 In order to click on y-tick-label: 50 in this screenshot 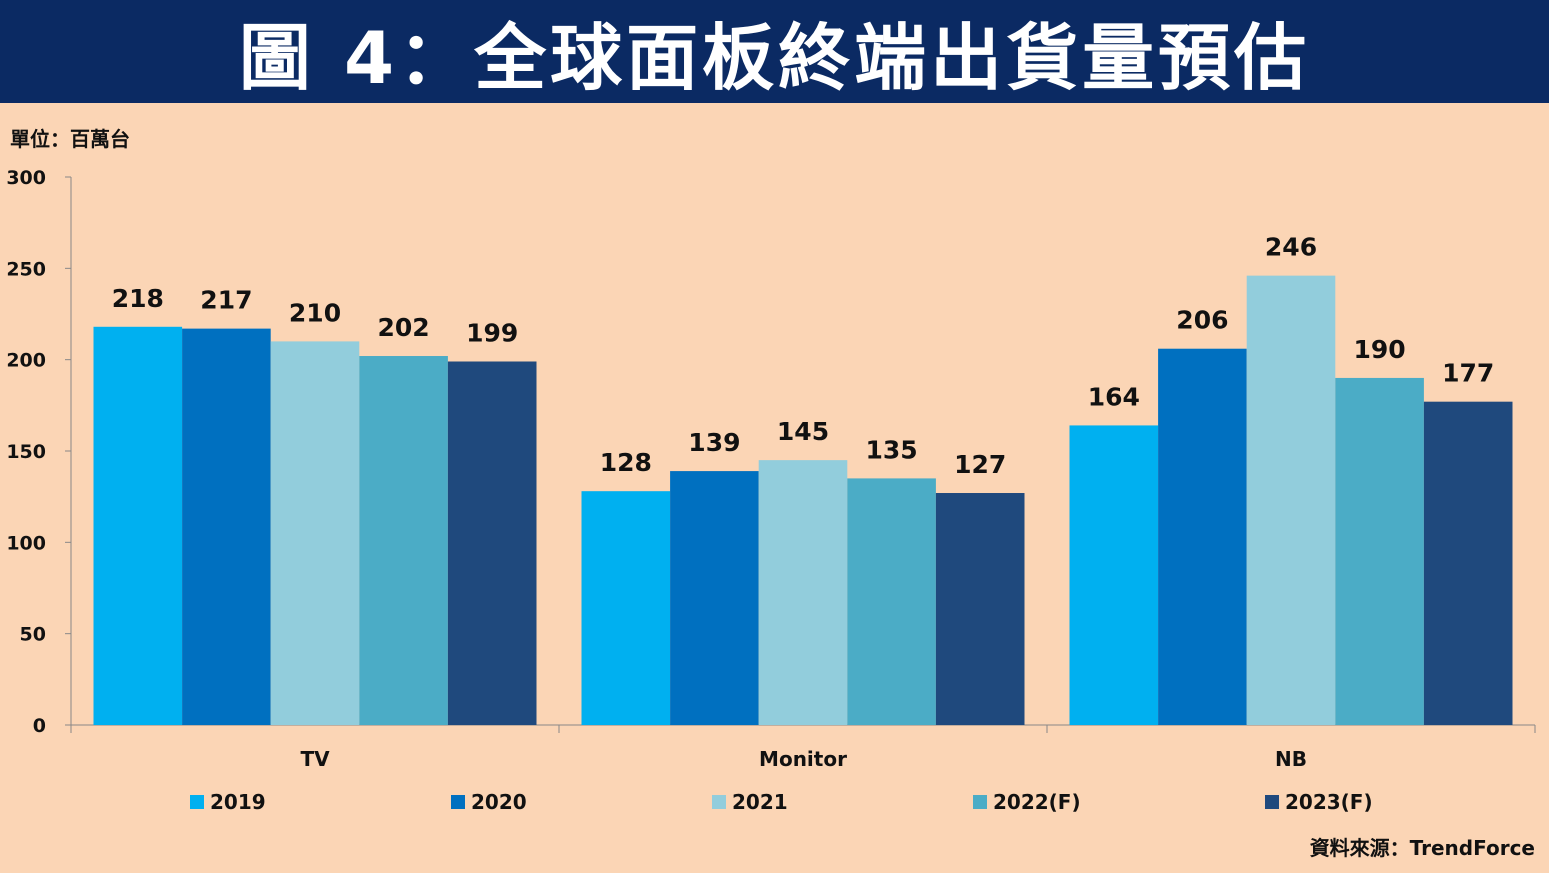, I will do `click(33, 635)`.